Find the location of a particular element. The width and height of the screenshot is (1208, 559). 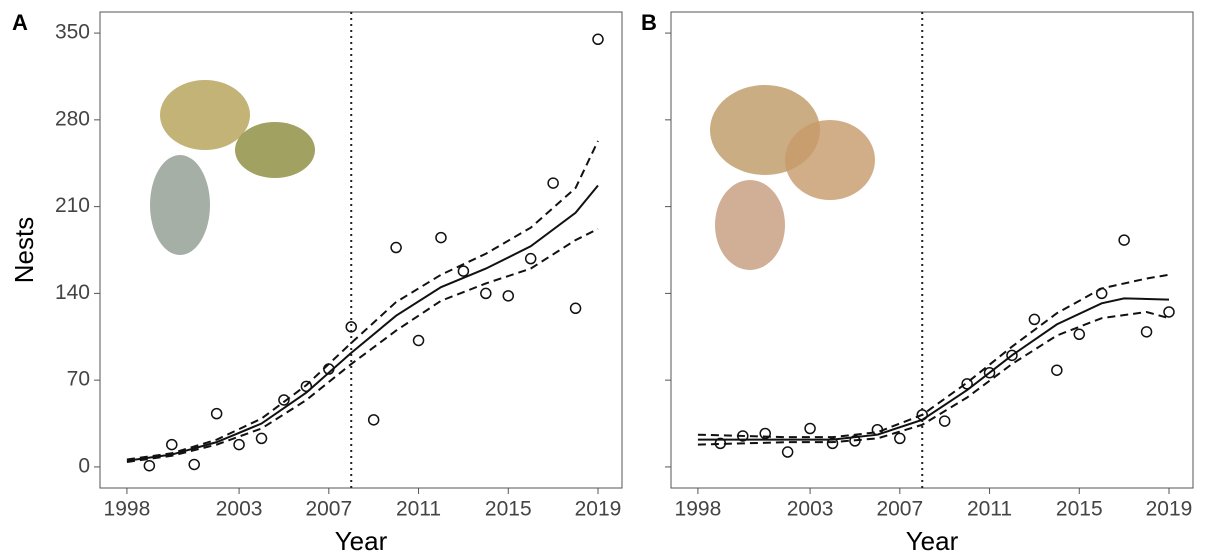

y-tick-label: 0 is located at coordinates (84, 465).